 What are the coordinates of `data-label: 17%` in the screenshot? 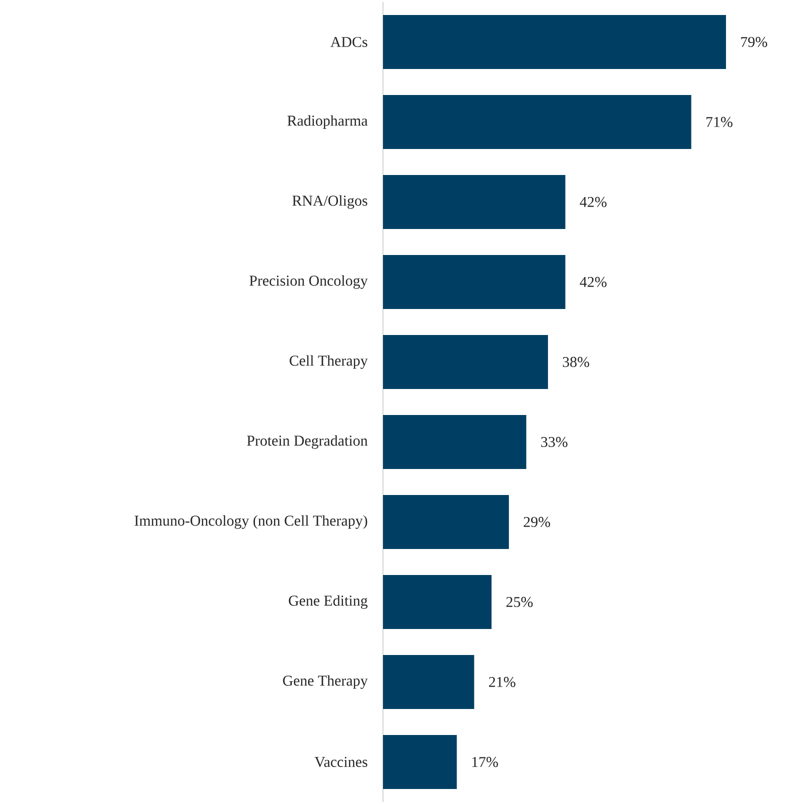 It's located at (485, 762).